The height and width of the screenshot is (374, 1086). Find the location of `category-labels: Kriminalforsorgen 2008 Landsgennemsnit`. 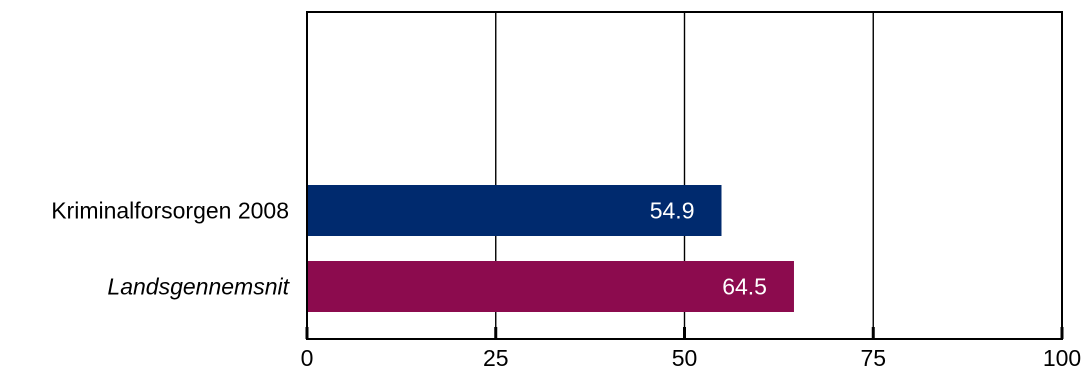

category-labels: Kriminalforsorgen 2008 Landsgennemsnit is located at coordinates (170, 249).